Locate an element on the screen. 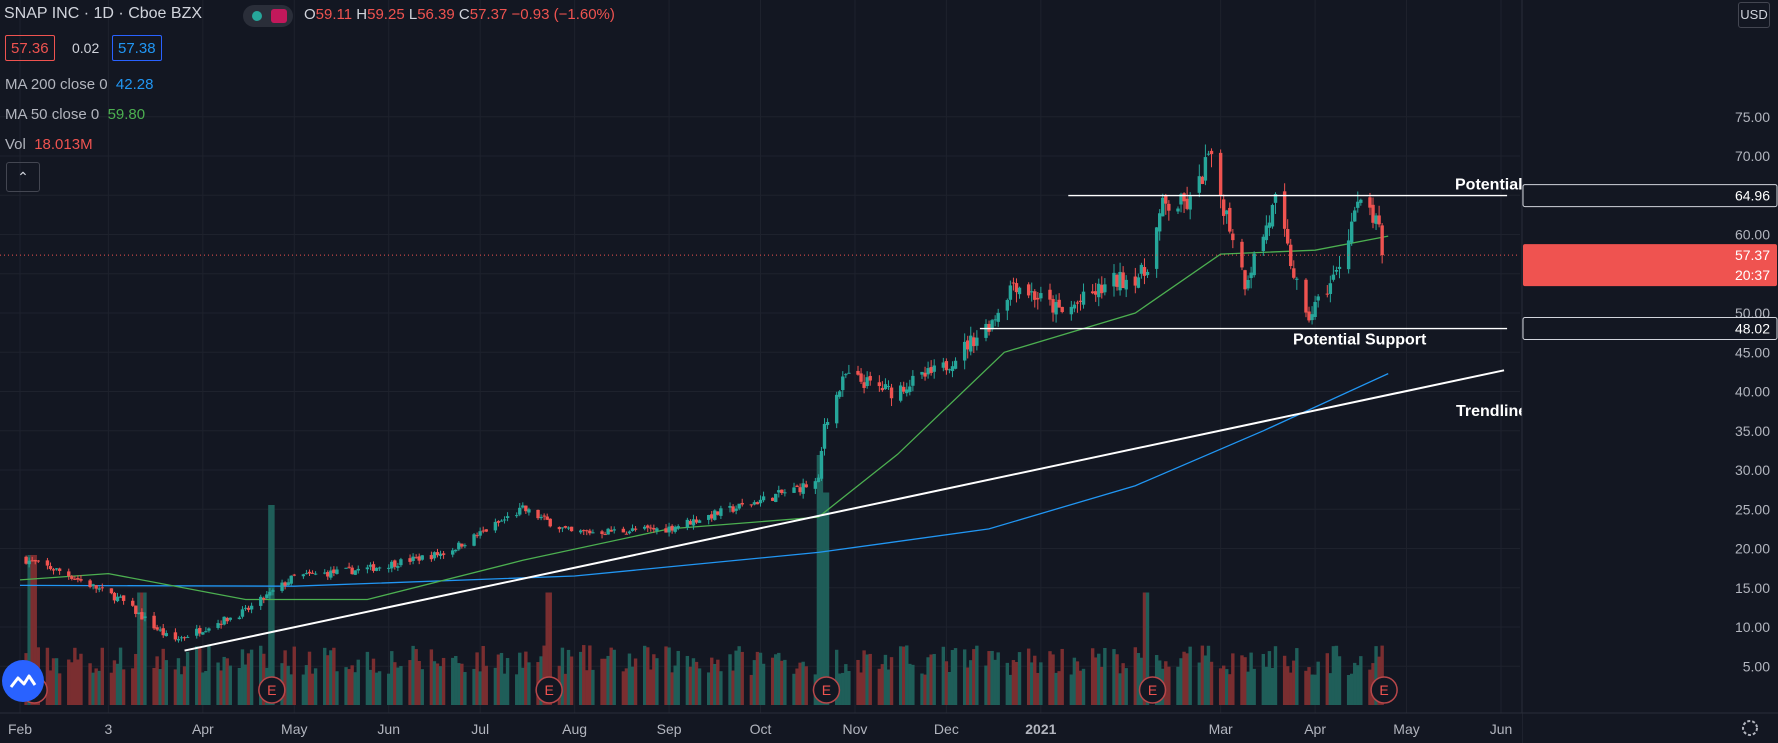 This screenshot has height=743, width=1778. ma50-legend: MA 50 close 0 59.80 is located at coordinates (75, 114).